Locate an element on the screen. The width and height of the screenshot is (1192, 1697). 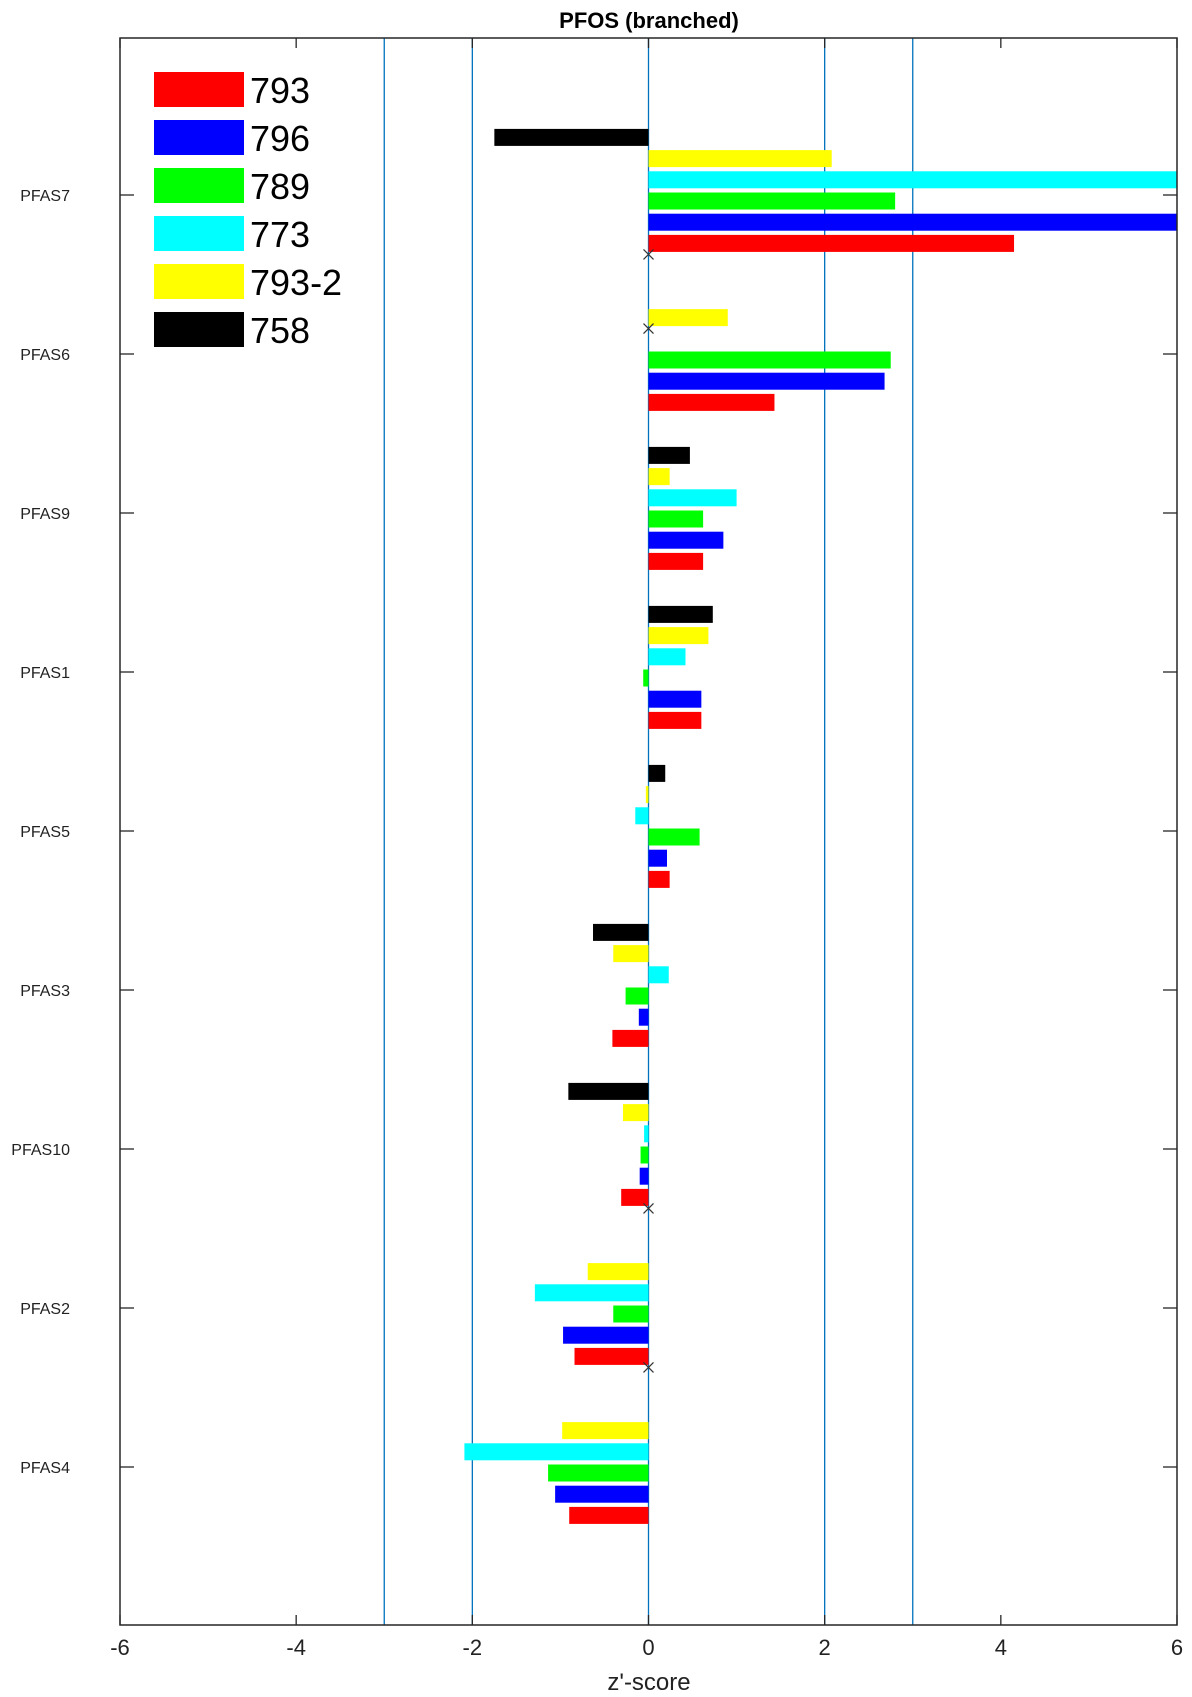
bar-796-PFAS10 is located at coordinates (644, 1176).